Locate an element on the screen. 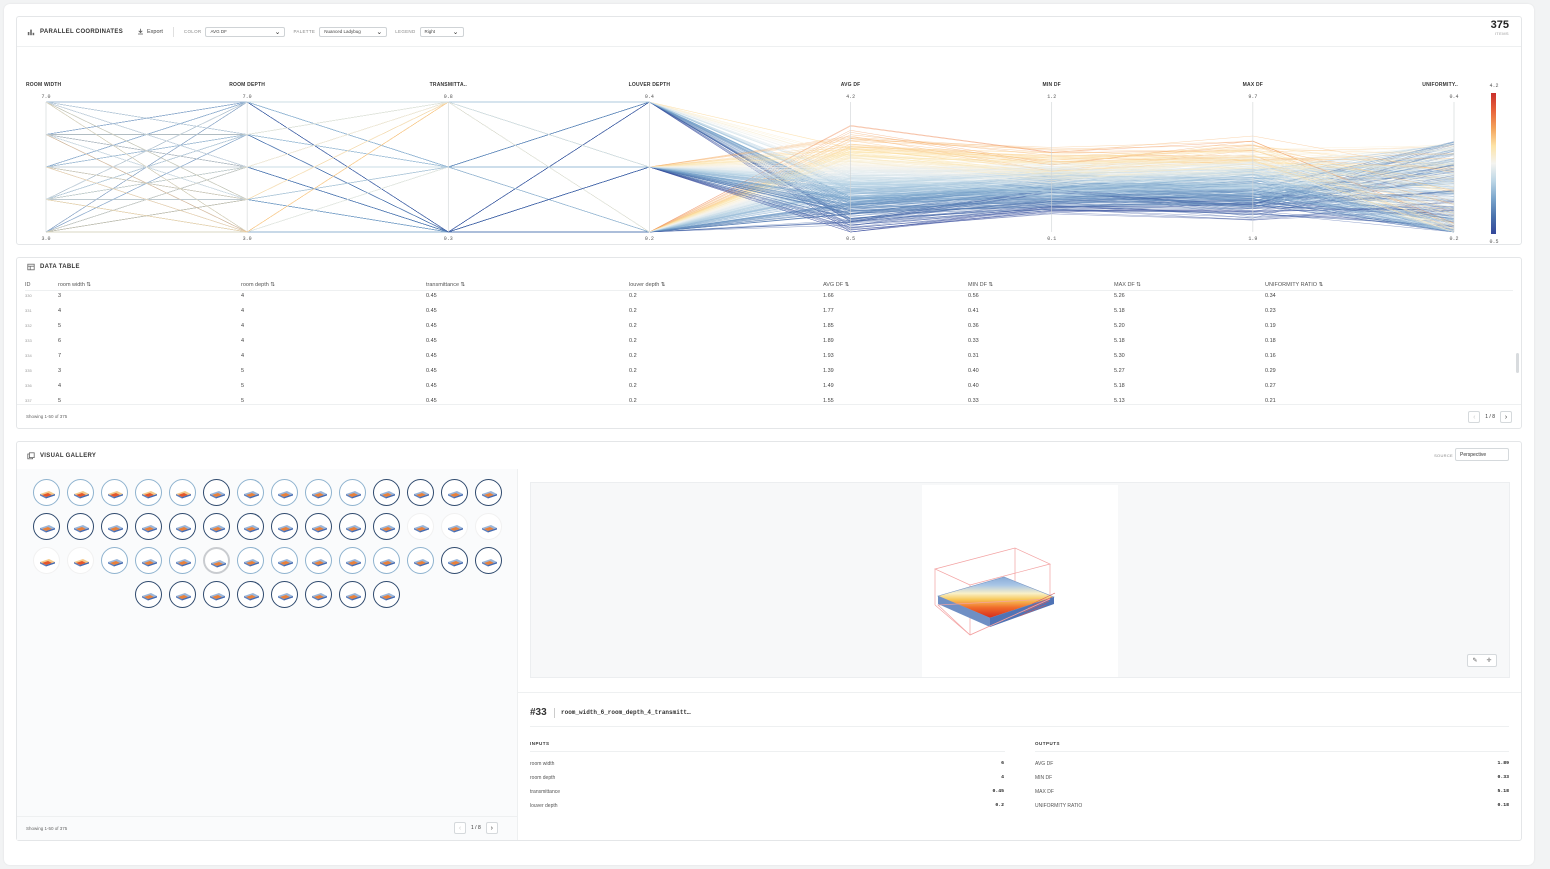 The image size is (1550, 869). table-cell: 0.27 is located at coordinates (1270, 386).